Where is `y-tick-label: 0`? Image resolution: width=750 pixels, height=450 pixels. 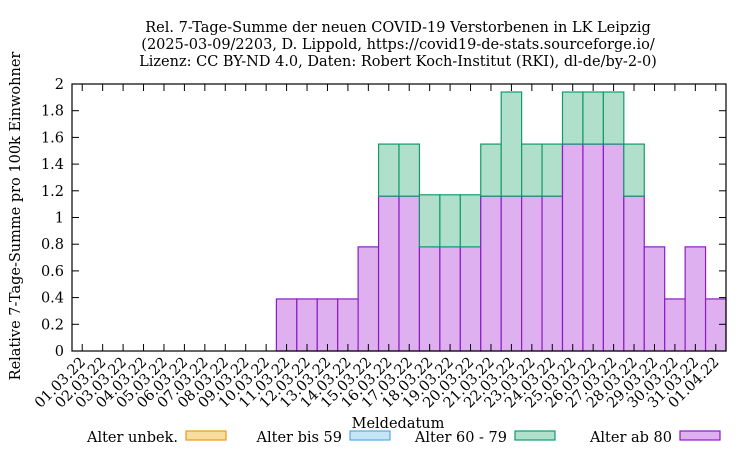 y-tick-label: 0 is located at coordinates (59, 352).